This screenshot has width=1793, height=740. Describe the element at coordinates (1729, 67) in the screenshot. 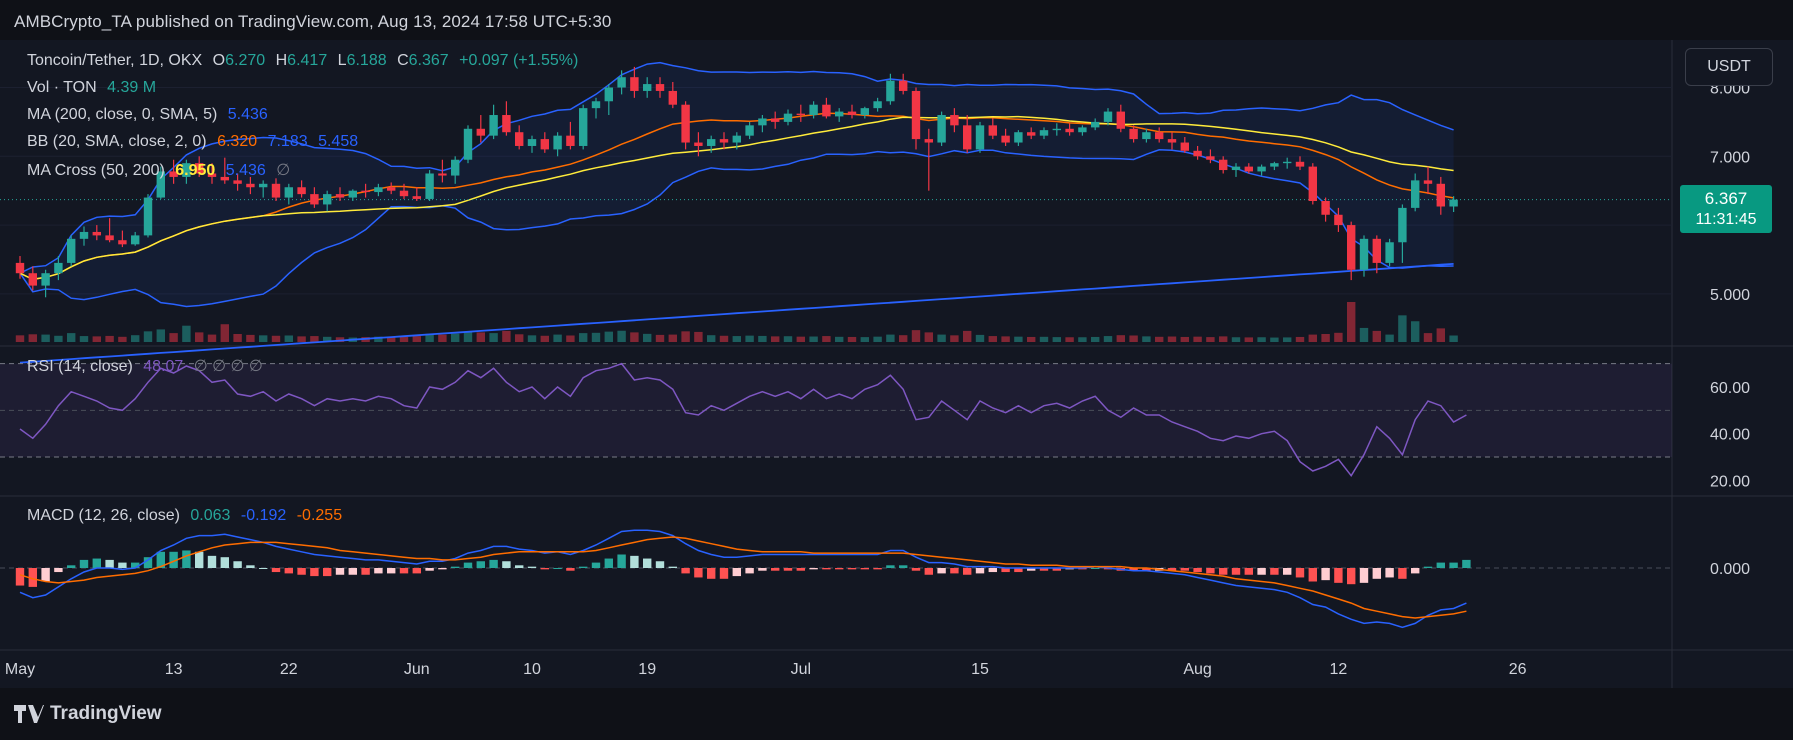

I see `currency-button: USDT` at that location.